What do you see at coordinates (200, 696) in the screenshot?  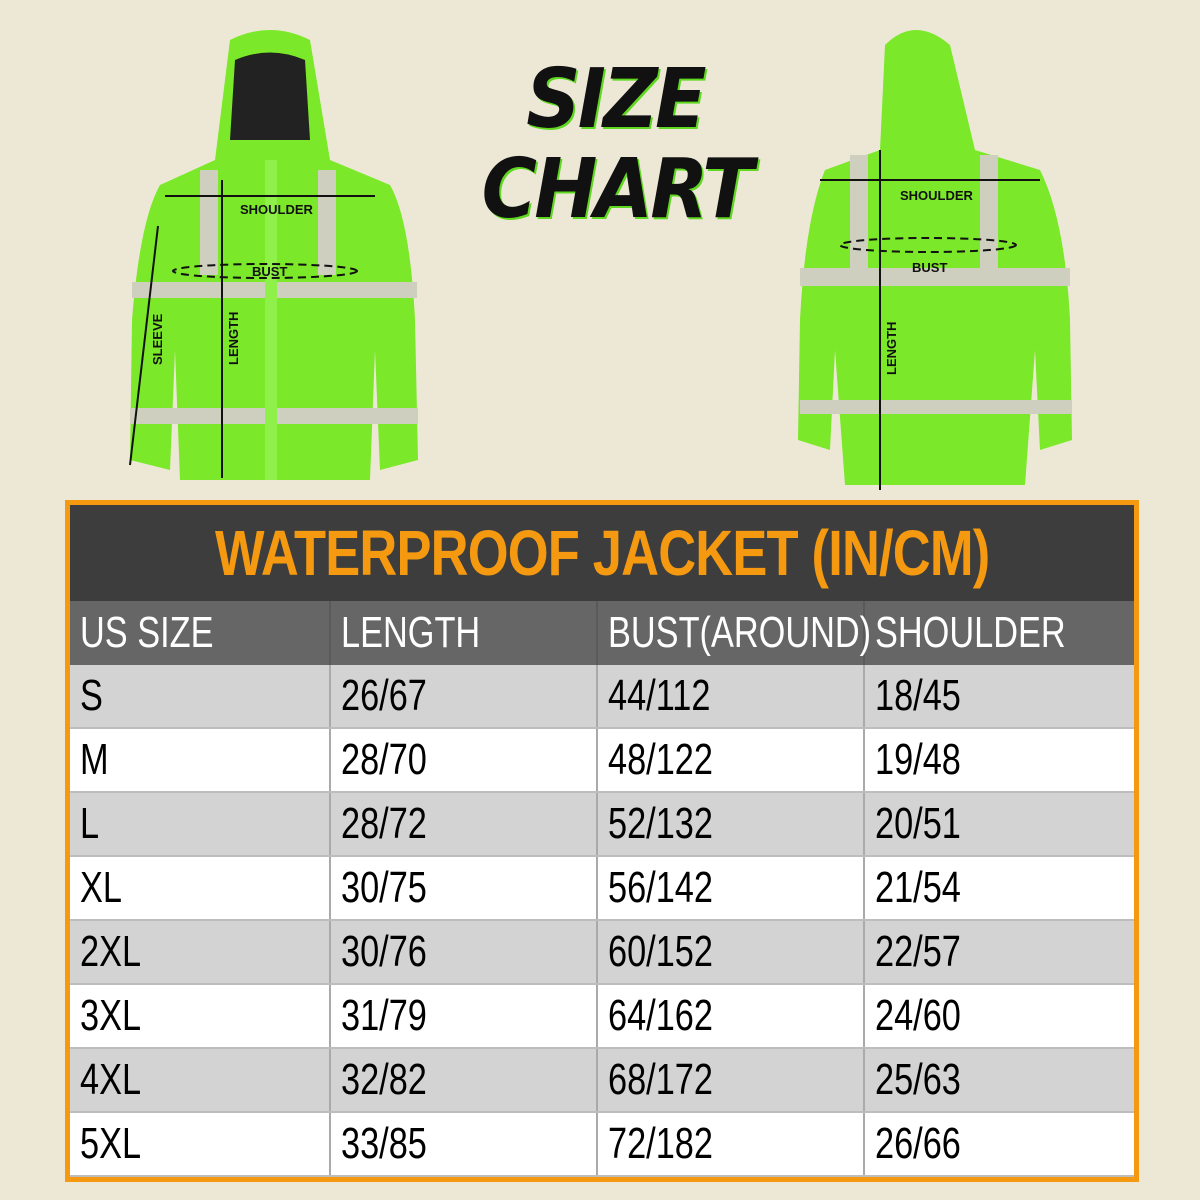 I see `table-cell: S` at bounding box center [200, 696].